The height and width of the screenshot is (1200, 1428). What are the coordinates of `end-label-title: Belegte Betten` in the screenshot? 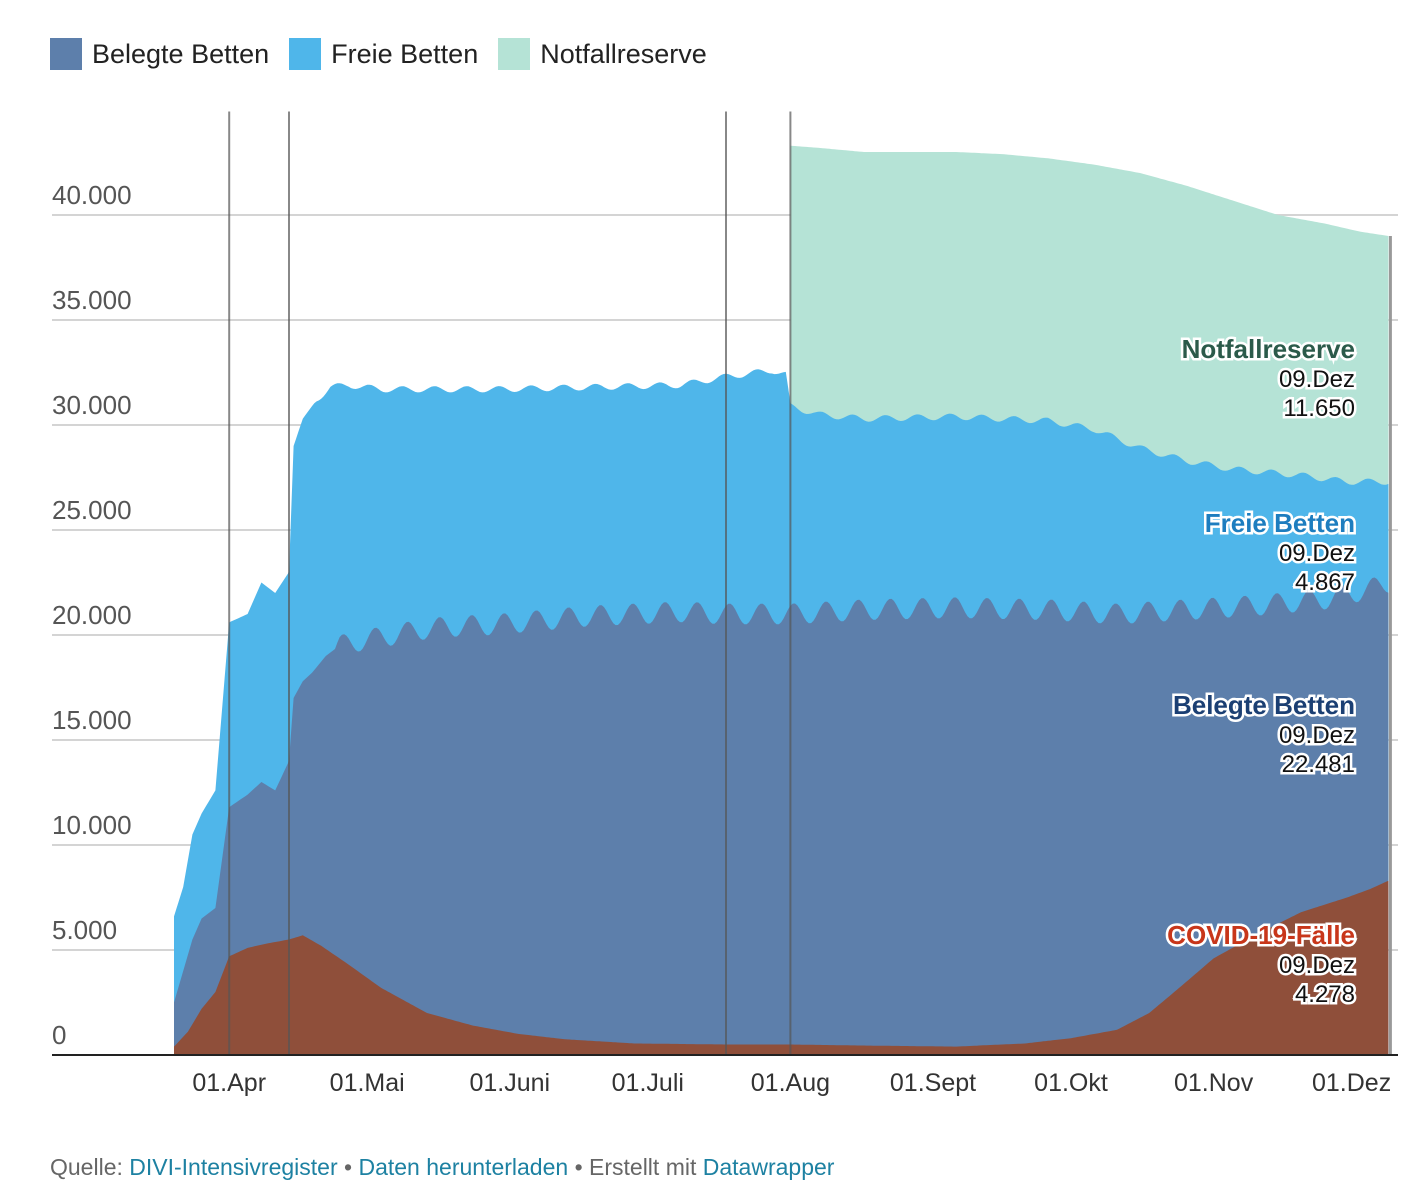 It's located at (1264, 705).